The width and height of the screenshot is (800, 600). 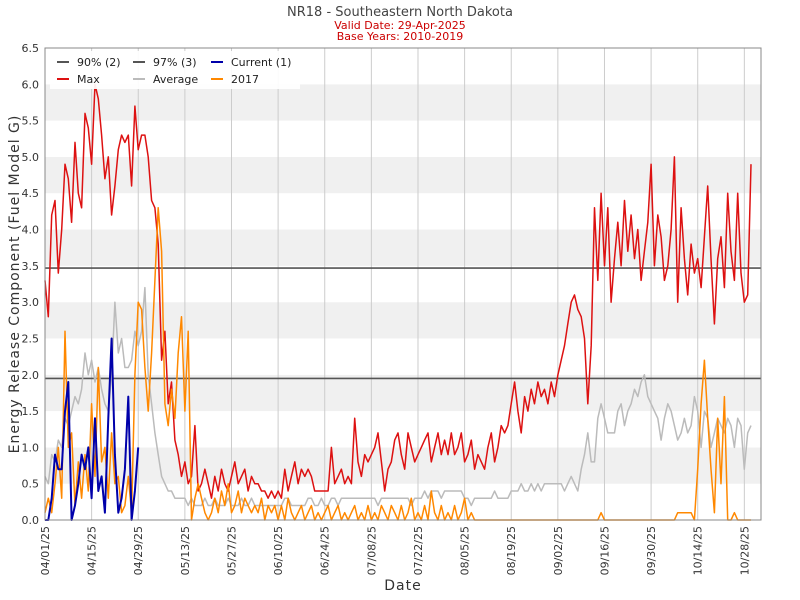 I want to click on y-tick-label: 4.5, so click(x=31, y=193).